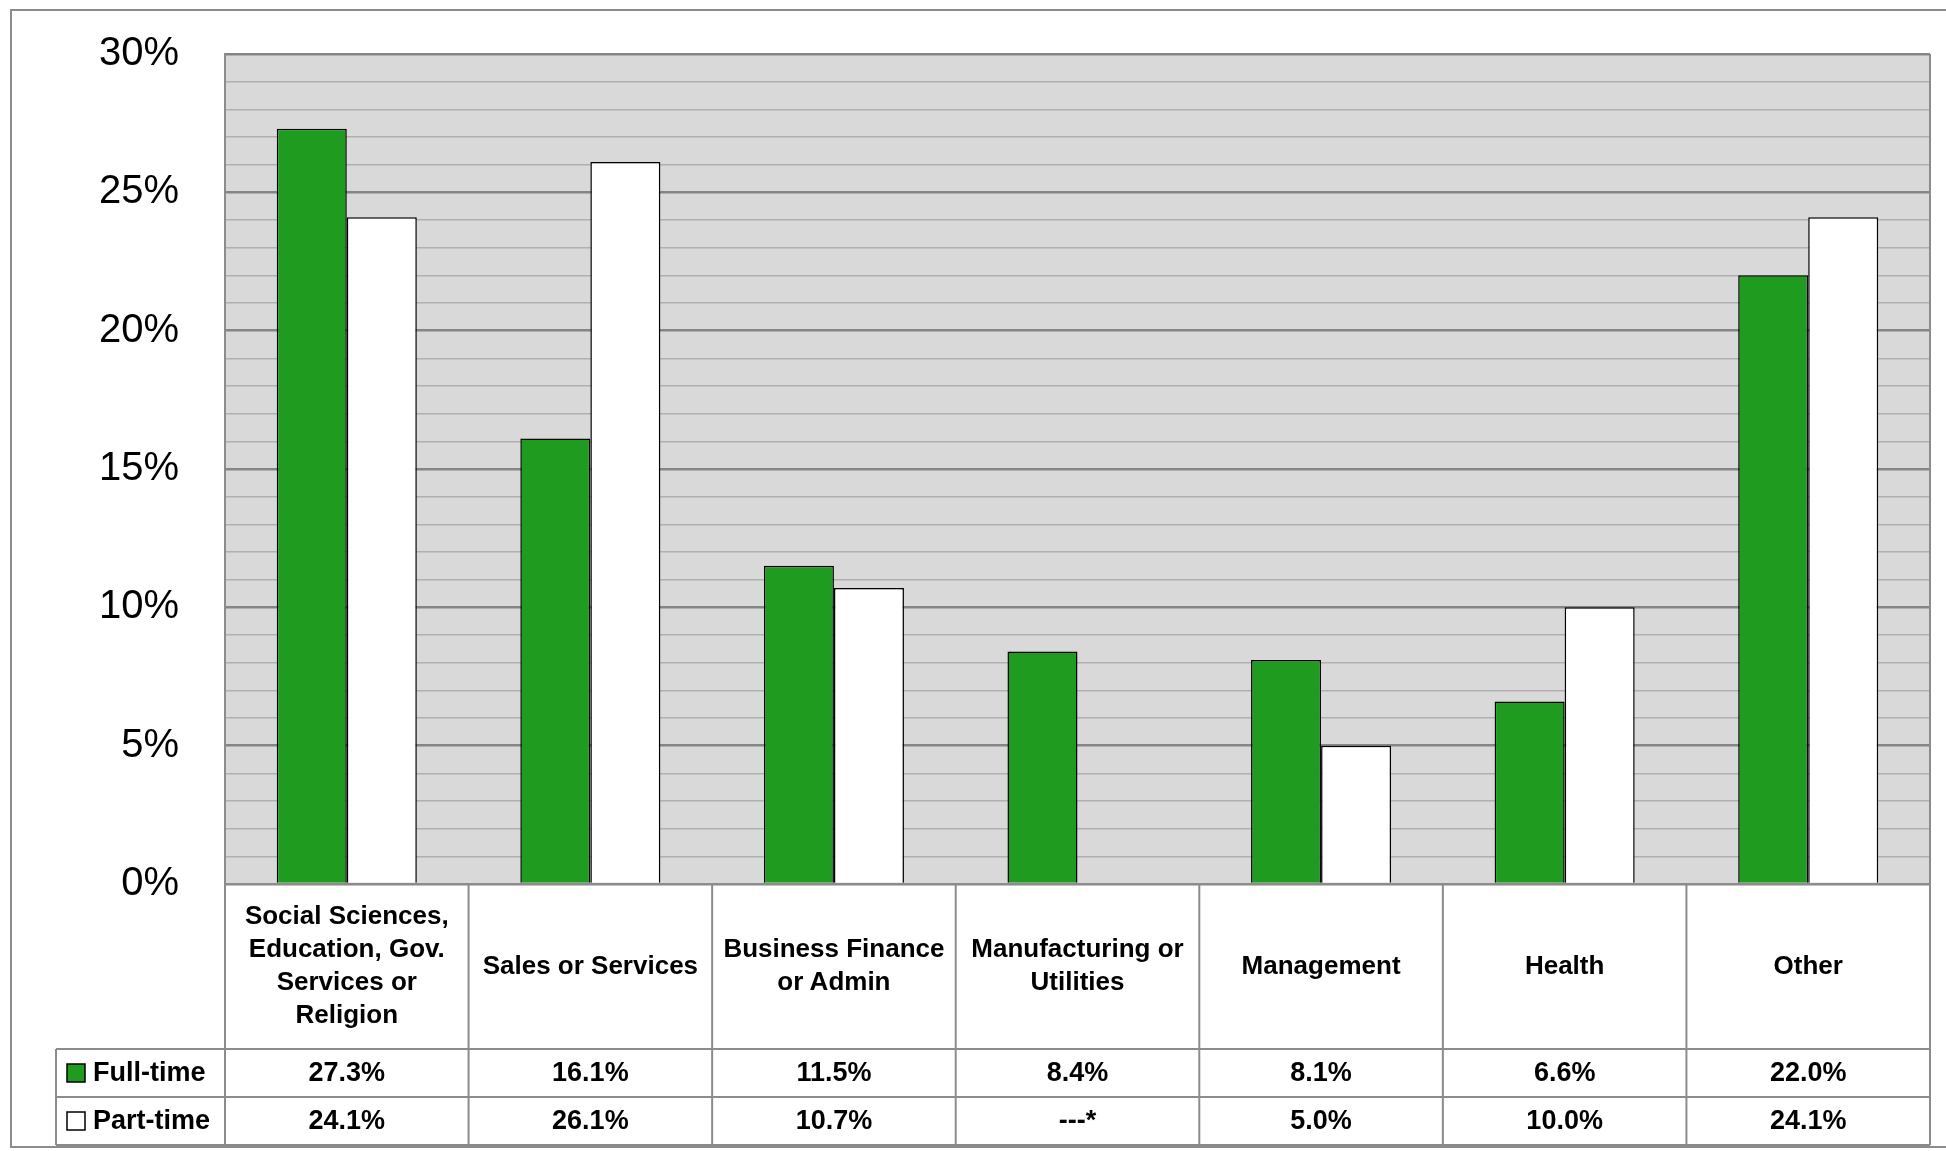  What do you see at coordinates (1564, 1072) in the screenshot?
I see `data-label: 6.6%` at bounding box center [1564, 1072].